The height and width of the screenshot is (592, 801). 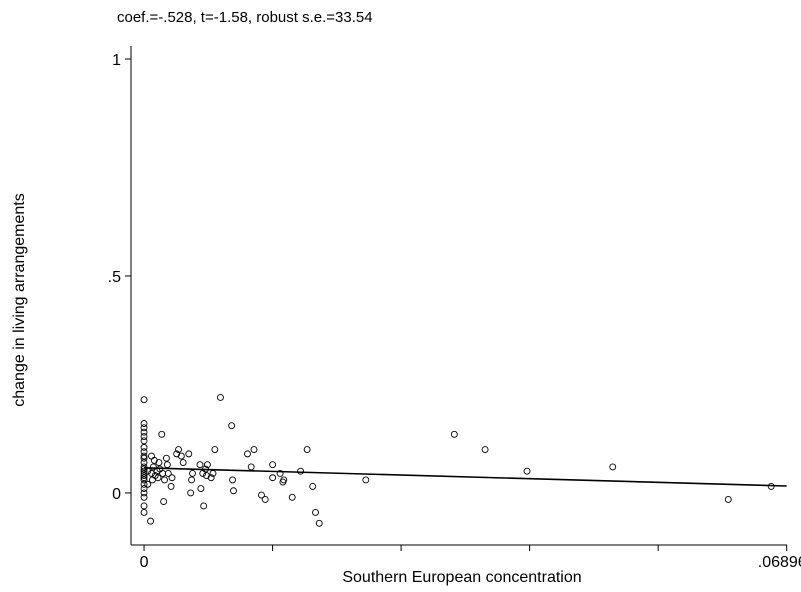 What do you see at coordinates (466, 557) in the screenshot?
I see `x-axis: 0 .068966` at bounding box center [466, 557].